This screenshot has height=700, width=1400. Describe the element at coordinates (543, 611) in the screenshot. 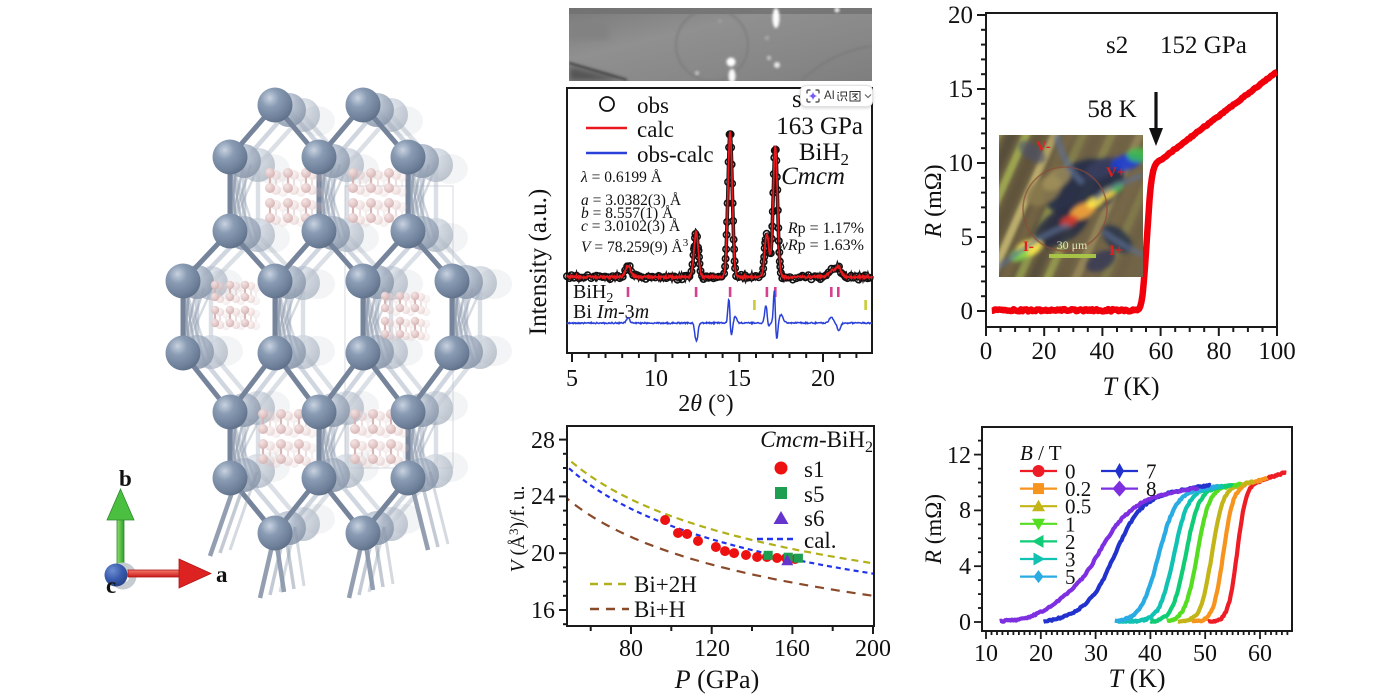

I see `svg-text: 16` at that location.